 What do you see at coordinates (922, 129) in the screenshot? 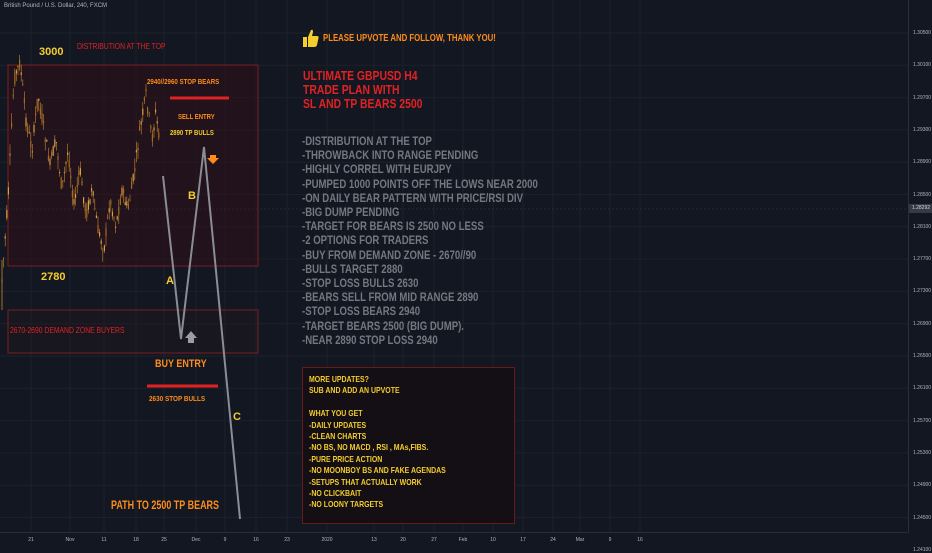
I see `price-axis-label: 1.29300` at bounding box center [922, 129].